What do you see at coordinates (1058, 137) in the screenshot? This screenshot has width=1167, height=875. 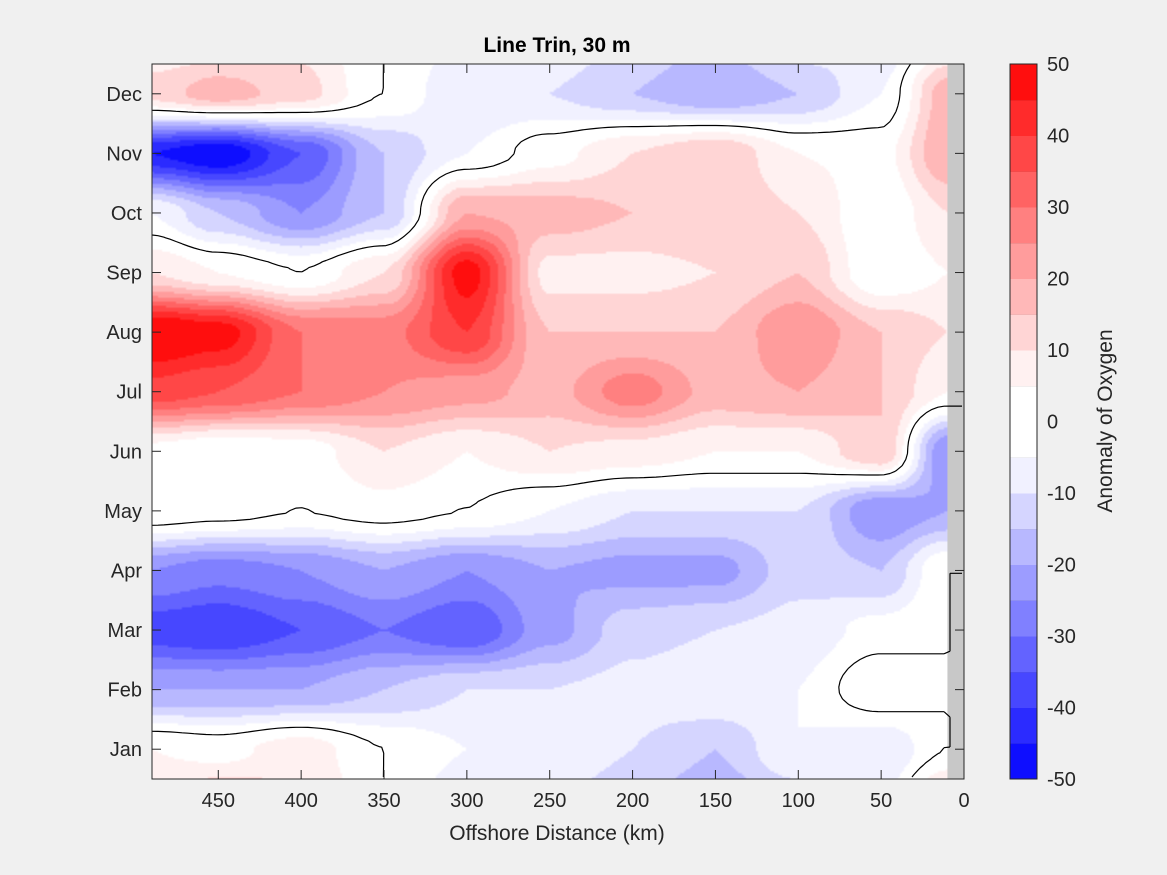 I see `colorbar-tick-label: 40` at bounding box center [1058, 137].